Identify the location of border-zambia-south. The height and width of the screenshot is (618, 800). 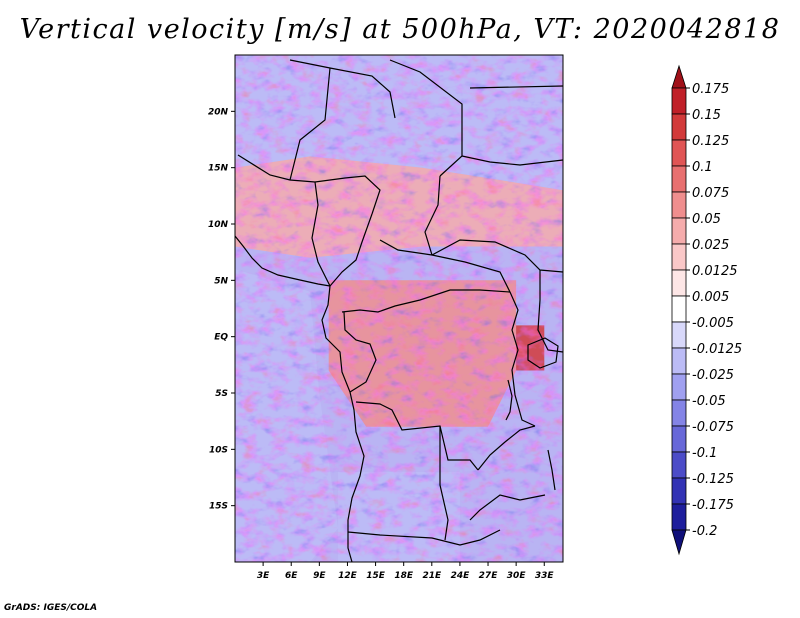
(507, 507).